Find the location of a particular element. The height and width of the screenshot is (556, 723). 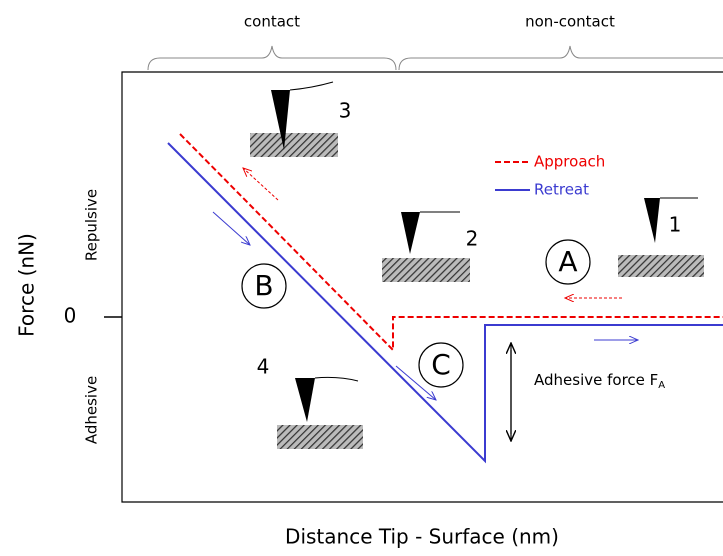

phase-label: B is located at coordinates (263, 285).